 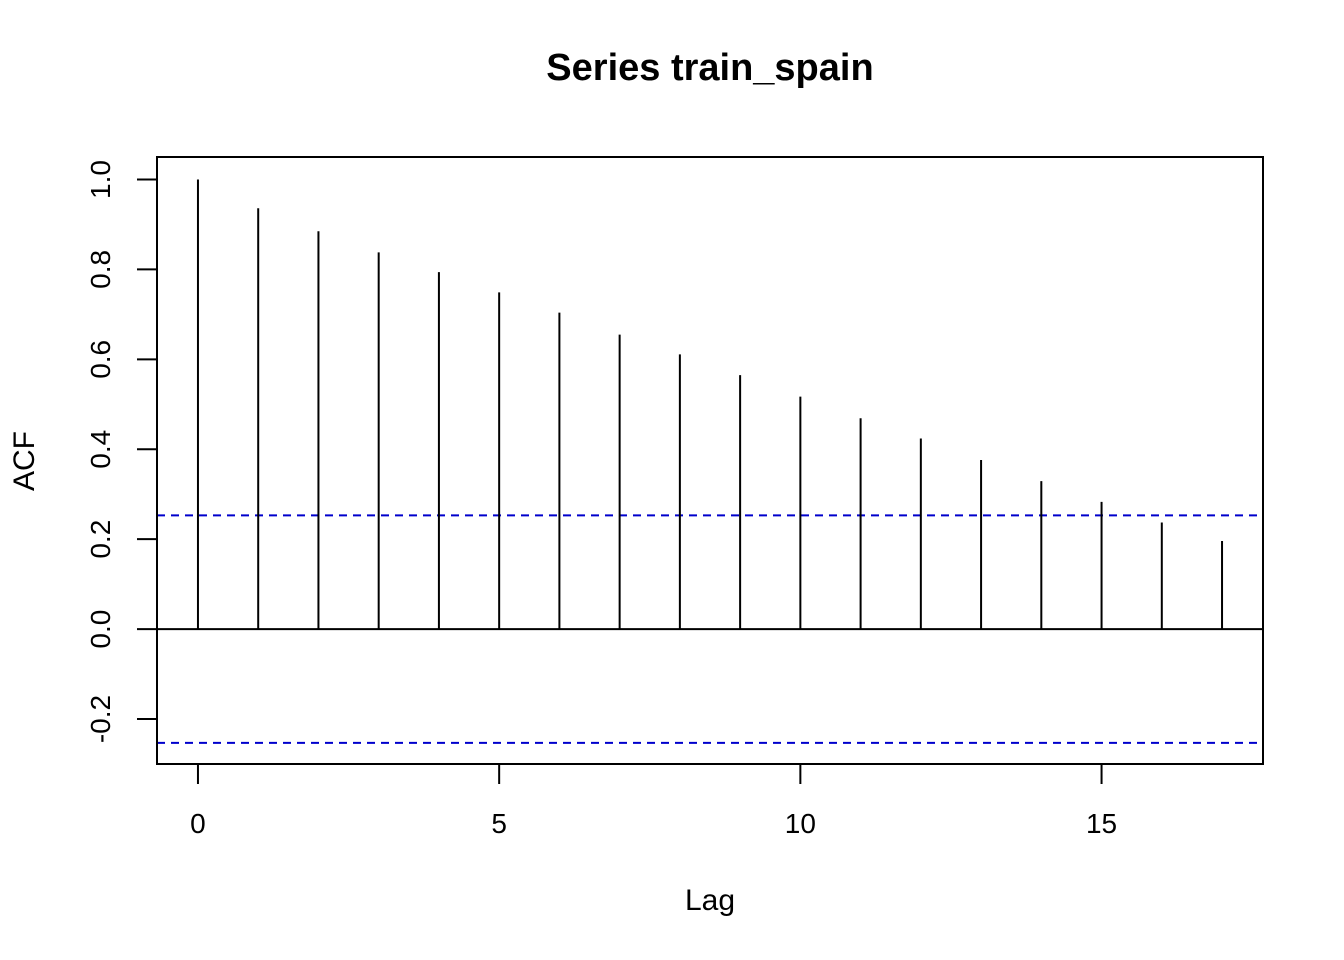 I want to click on y-tick-label-1: 0.0, so click(x=100, y=629).